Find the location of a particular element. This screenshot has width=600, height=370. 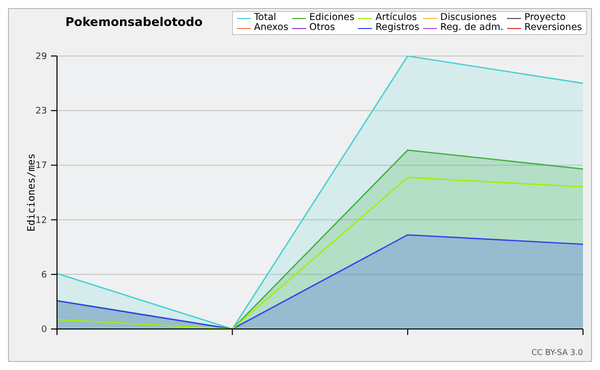

legend-label: Anexos is located at coordinates (271, 27).